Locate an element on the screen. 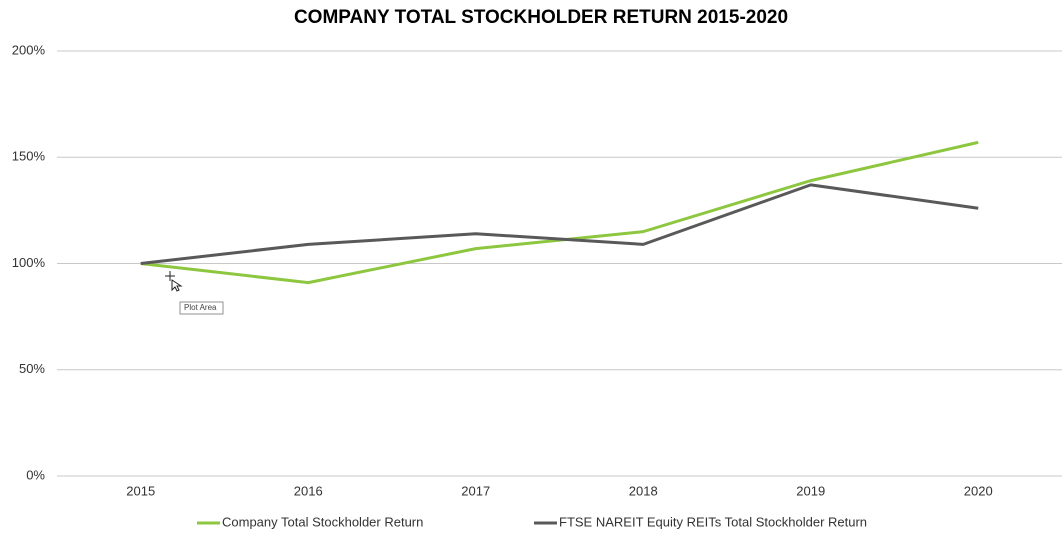  legend-label: Company Total Stockholder Return is located at coordinates (322, 521).